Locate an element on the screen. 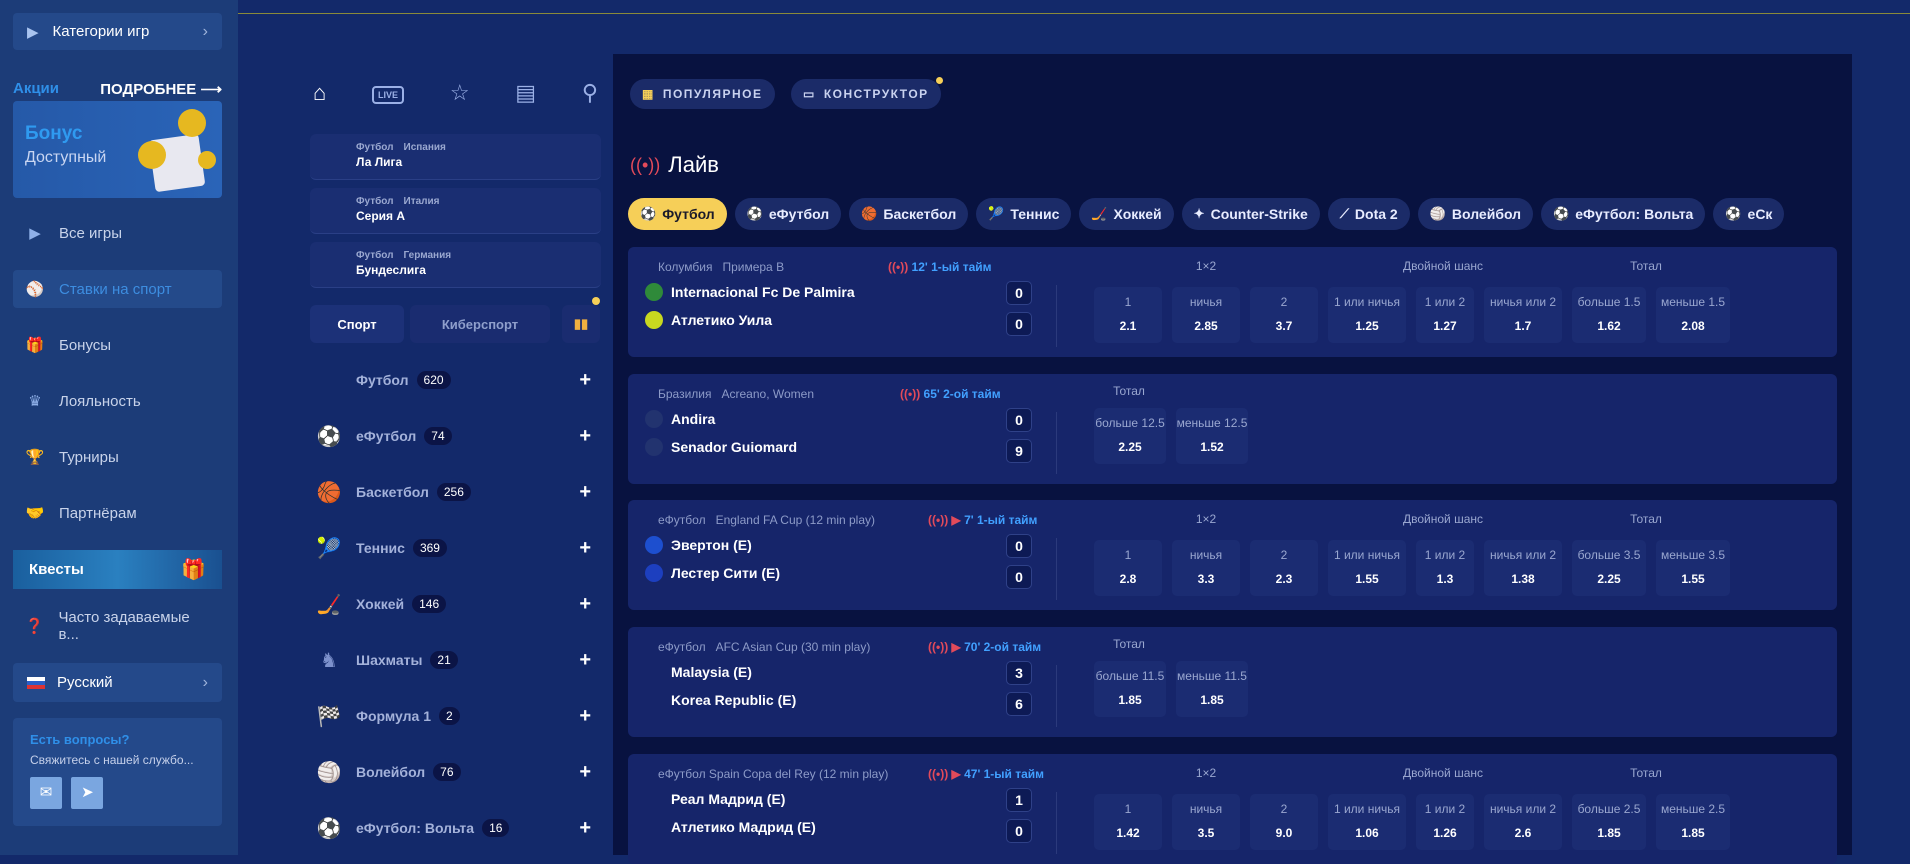  odds-button: ничья или 2 2.6 is located at coordinates (1523, 822).